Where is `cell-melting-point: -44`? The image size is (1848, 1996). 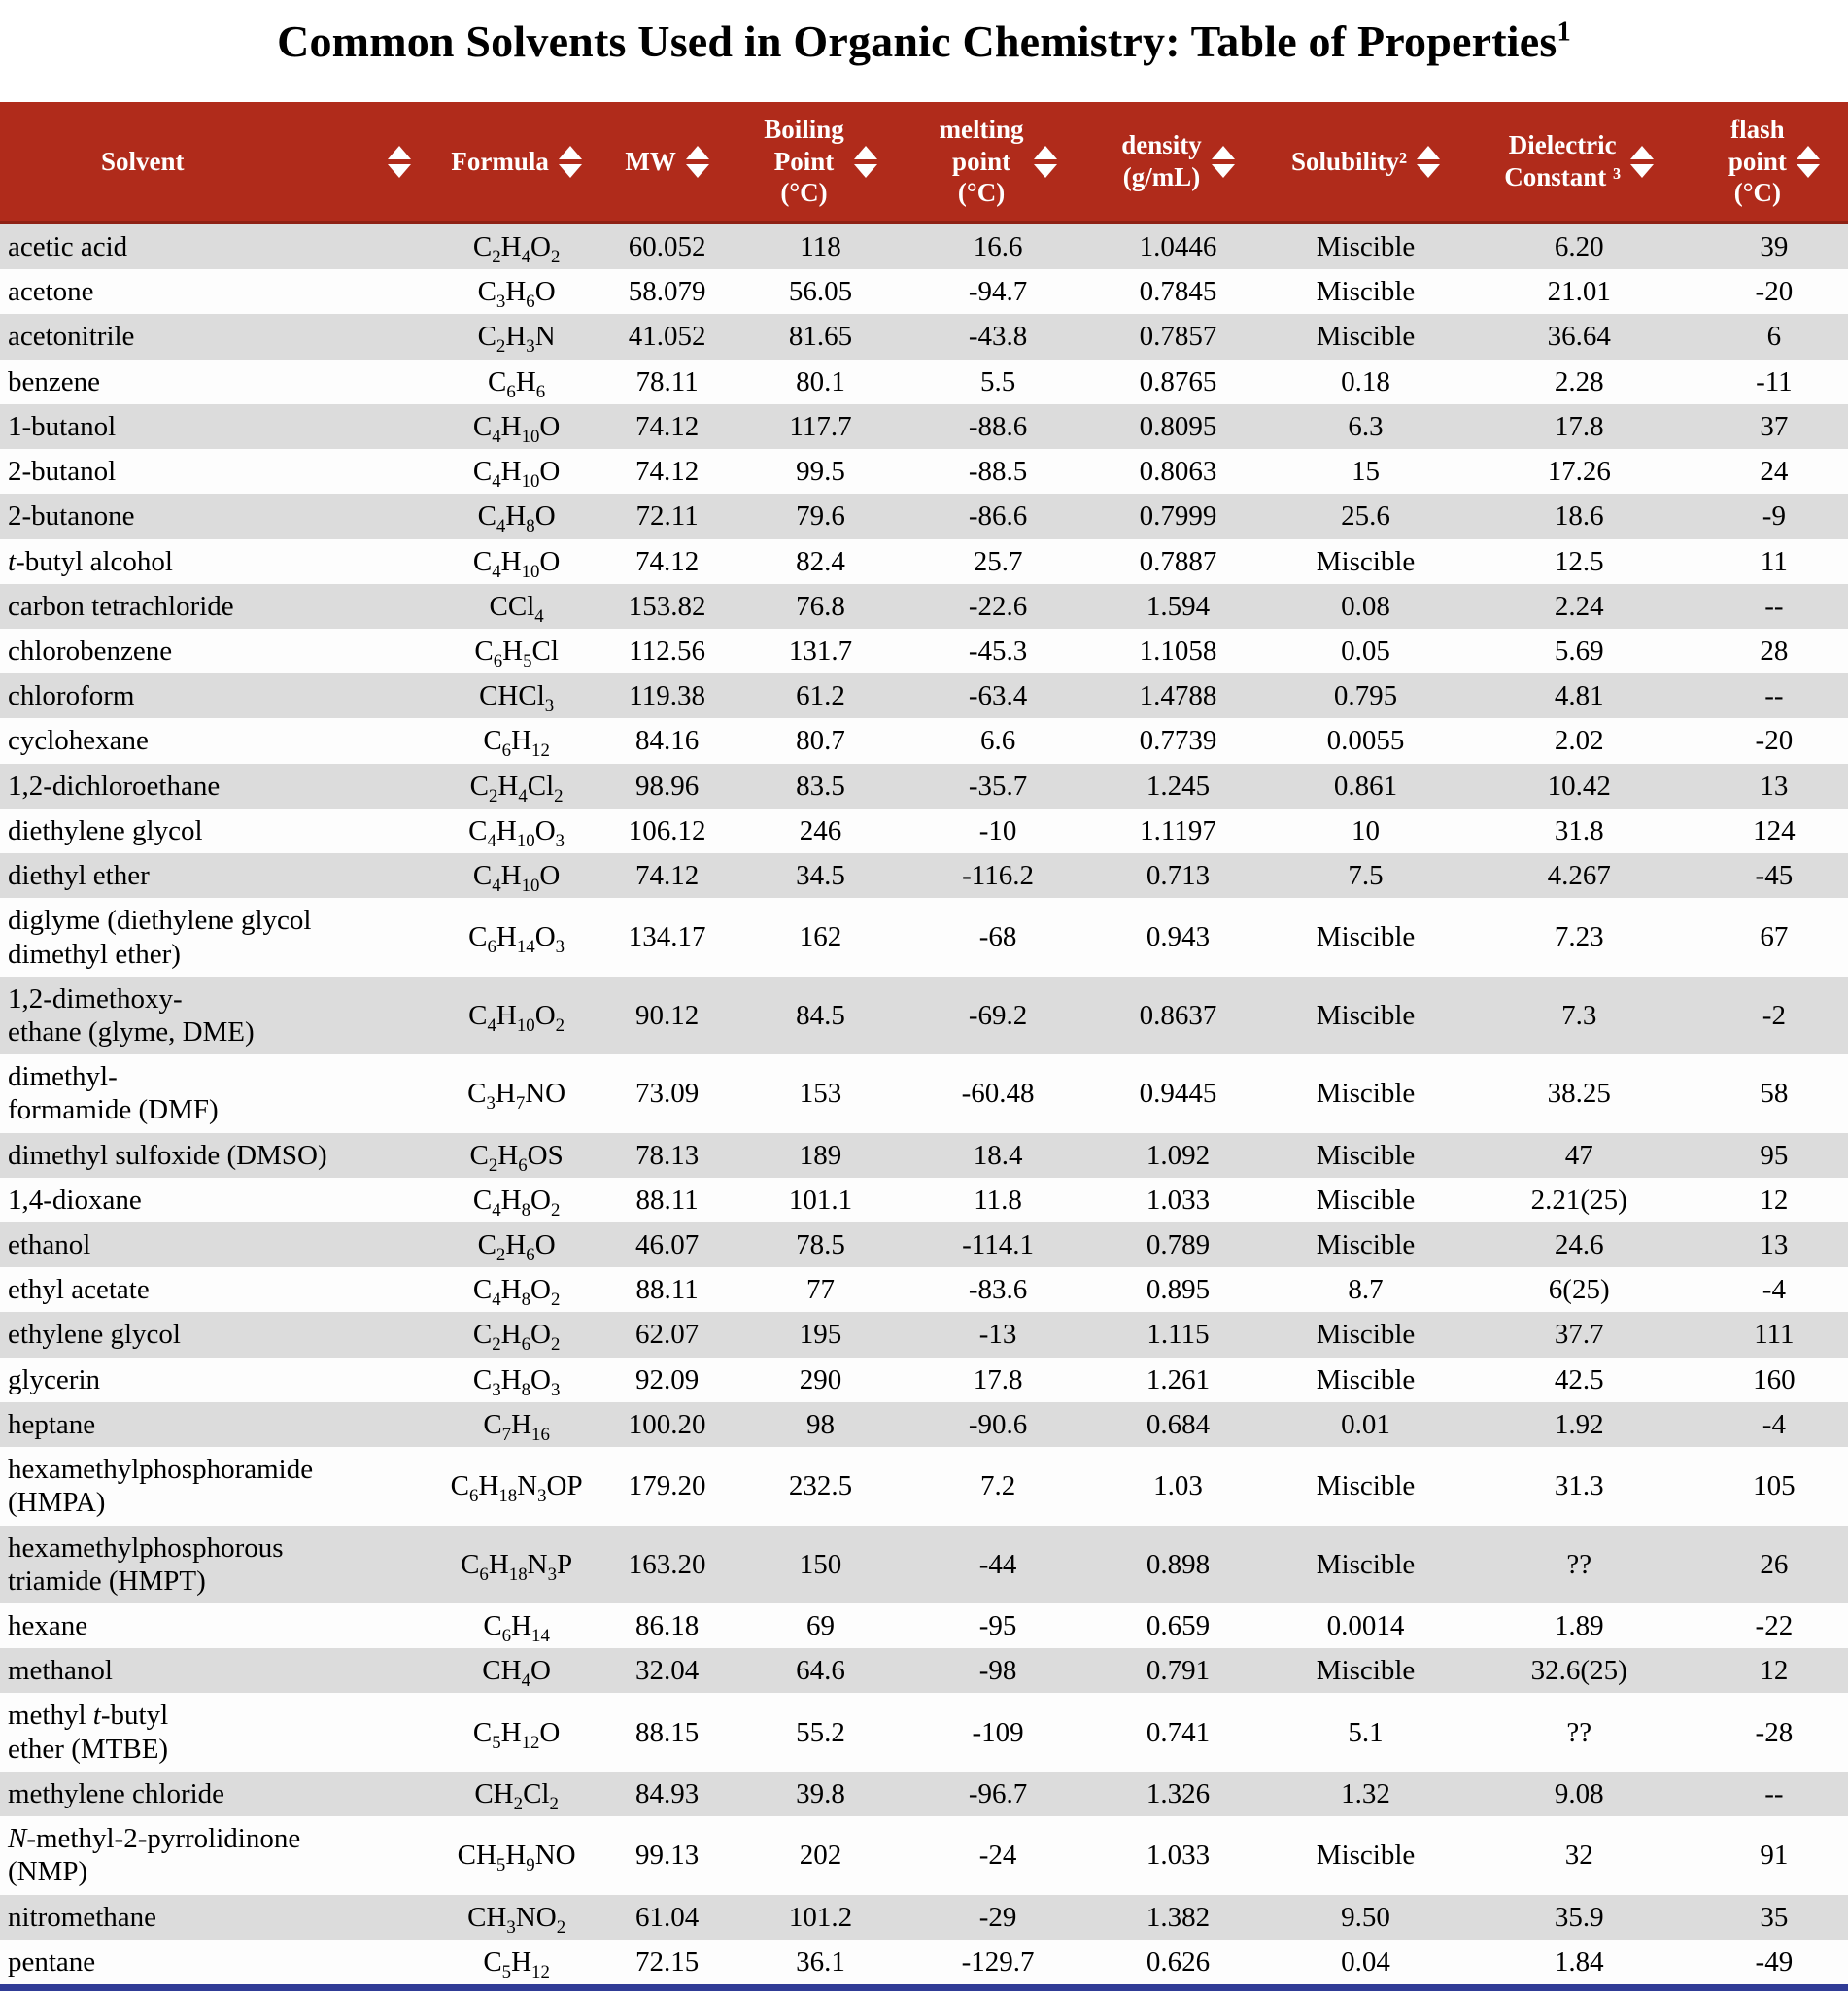 cell-melting-point: -44 is located at coordinates (997, 1564).